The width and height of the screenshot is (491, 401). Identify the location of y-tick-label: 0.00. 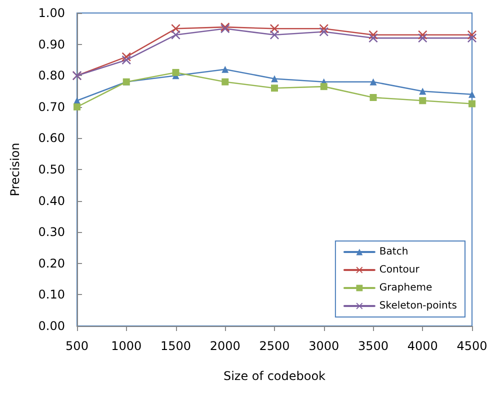
(51, 326).